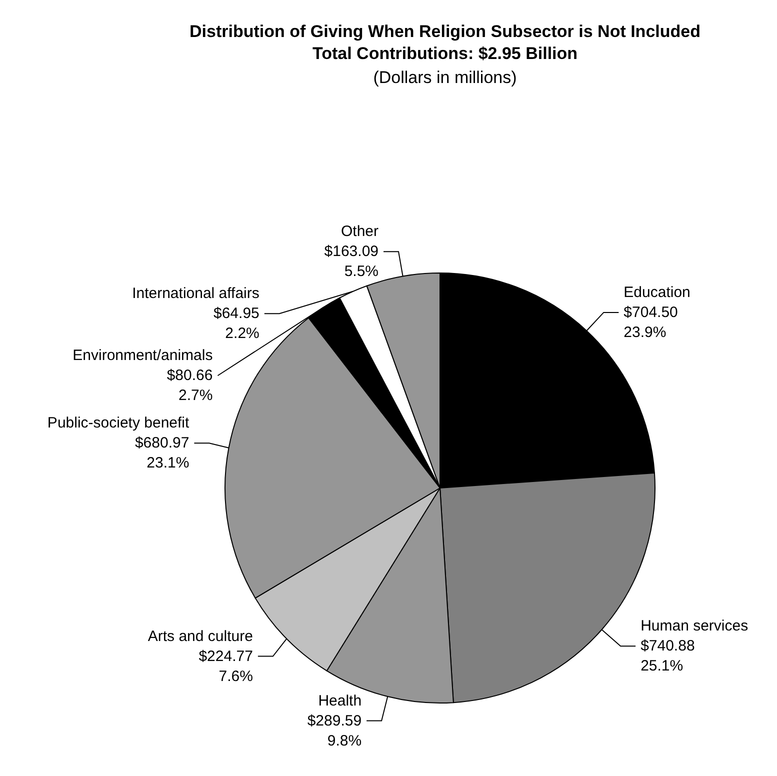 The width and height of the screenshot is (777, 776). Describe the element at coordinates (445, 77) in the screenshot. I see `text: (Dollars in millions)` at that location.